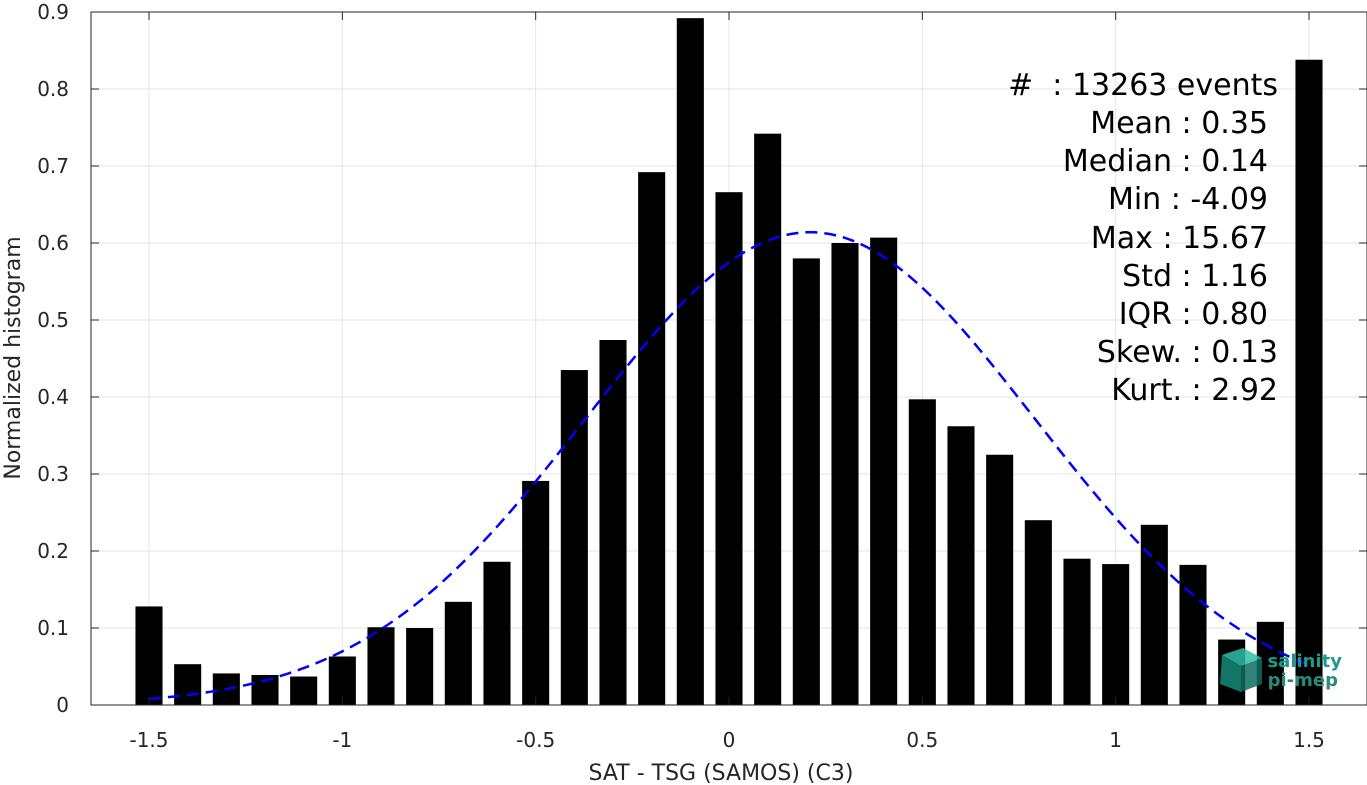 The height and width of the screenshot is (785, 1367). Describe the element at coordinates (1193, 314) in the screenshot. I see `stat-iqr: IQR : 0.80` at that location.